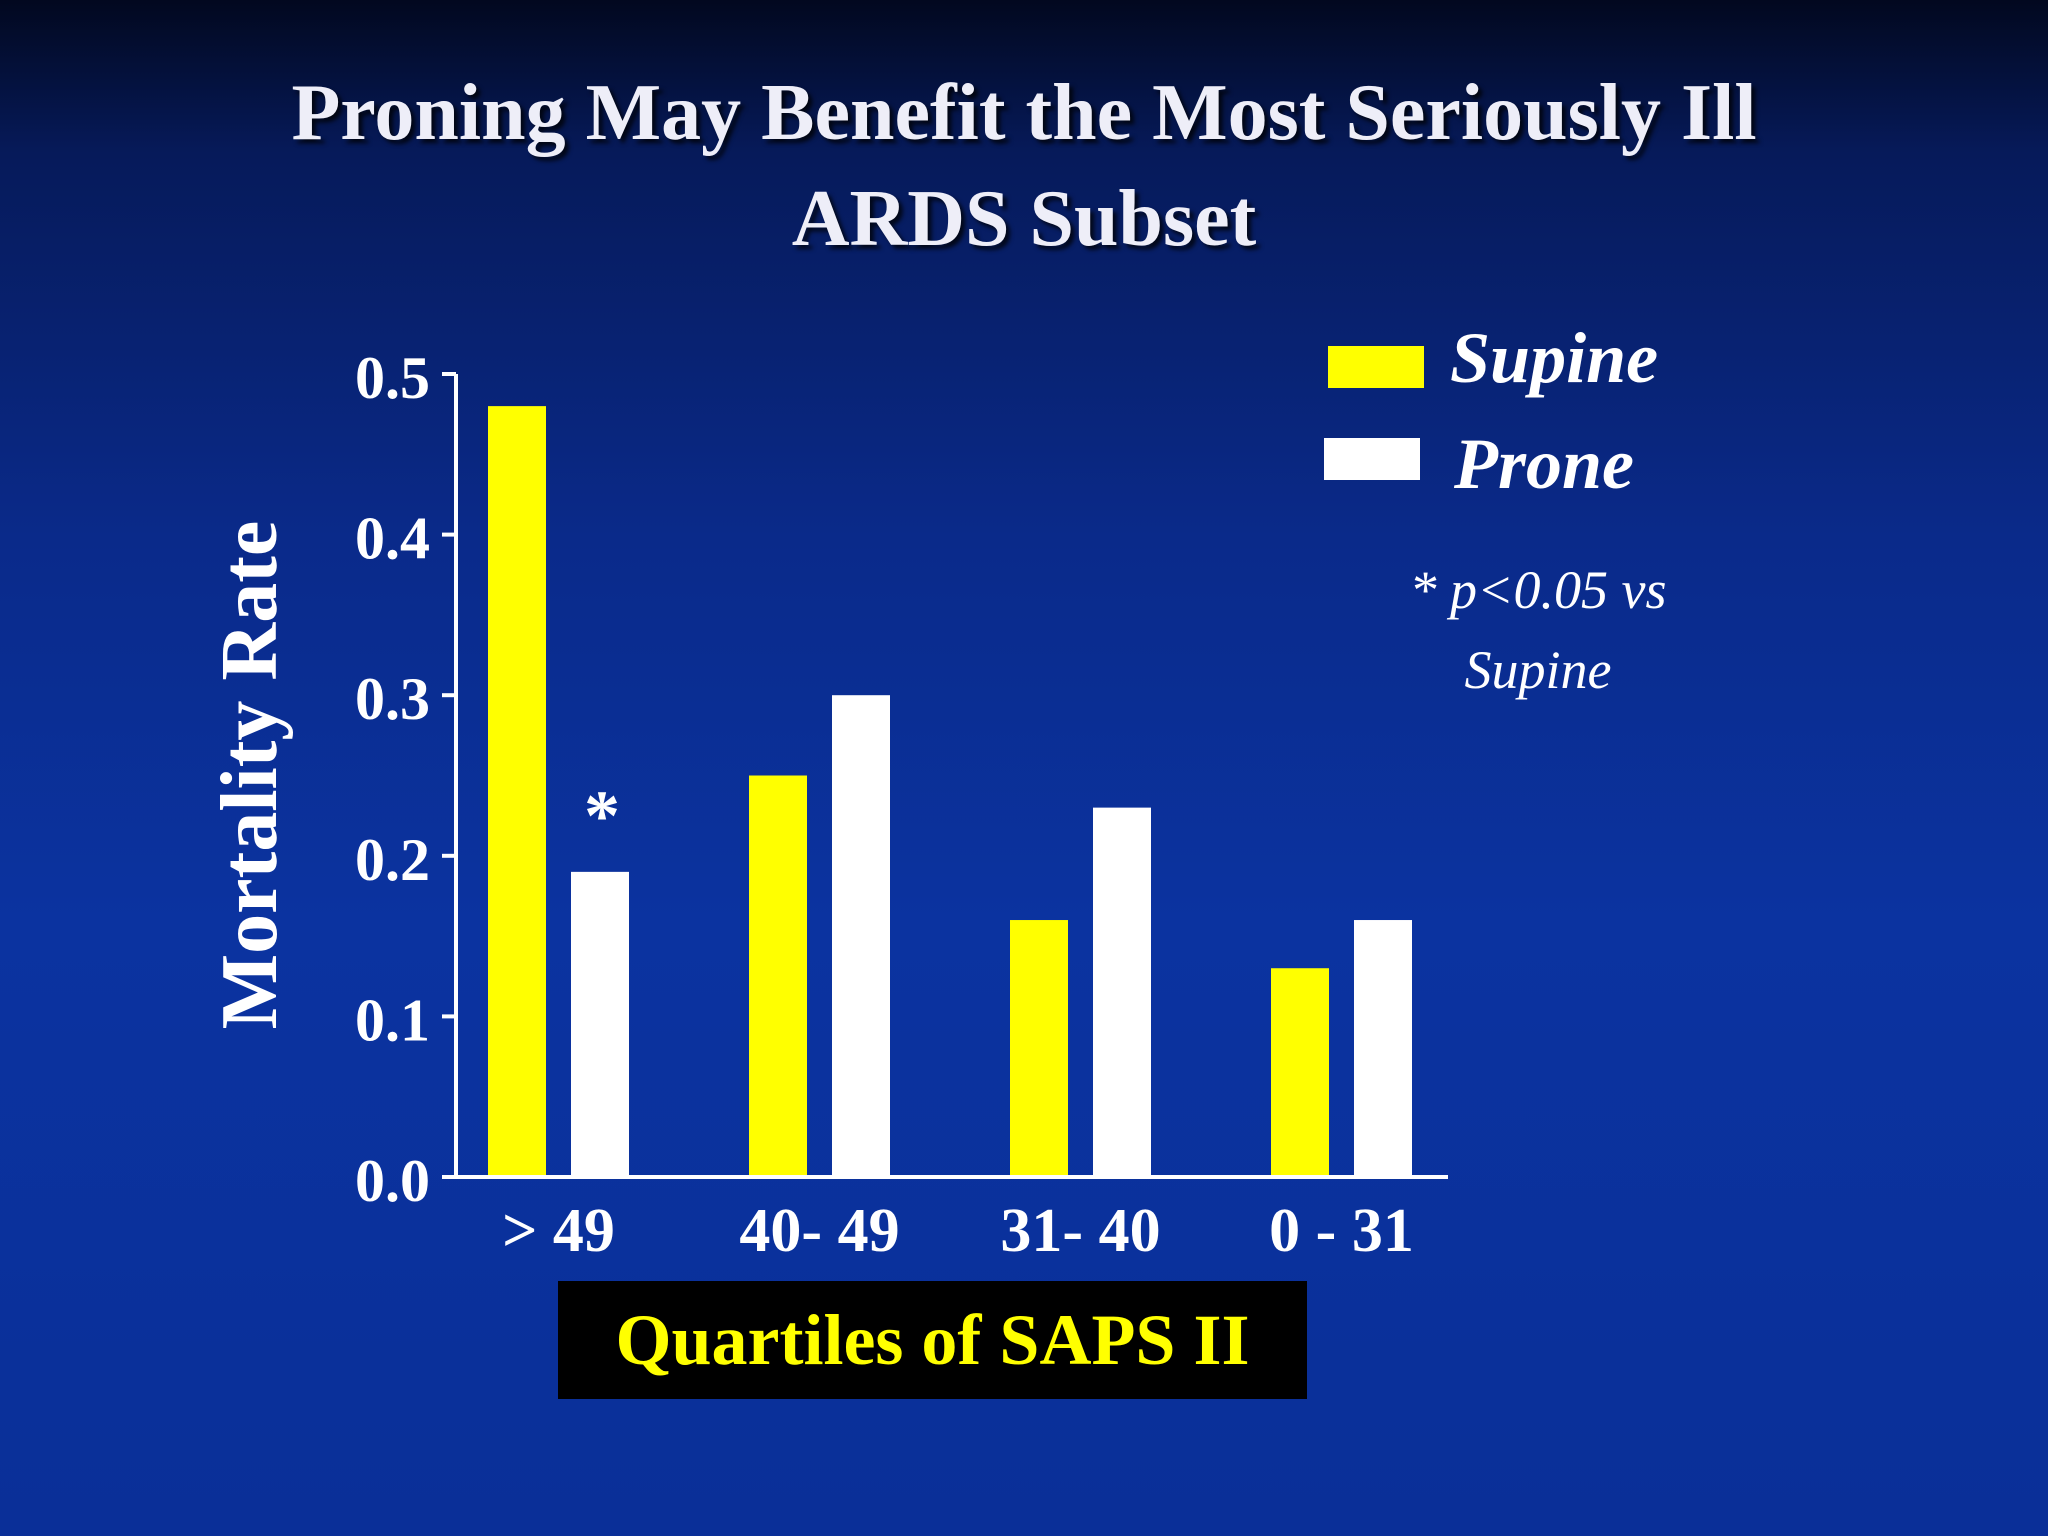 The image size is (2048, 1536). Describe the element at coordinates (1372, 459) in the screenshot. I see `legend-swatch-prone` at that location.